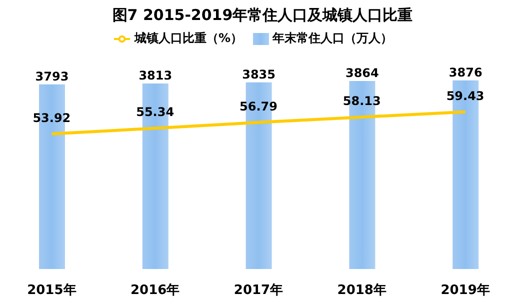 The width and height of the screenshot is (525, 299). What do you see at coordinates (361, 101) in the screenshot?
I see `data-label: 58.13` at bounding box center [361, 101].